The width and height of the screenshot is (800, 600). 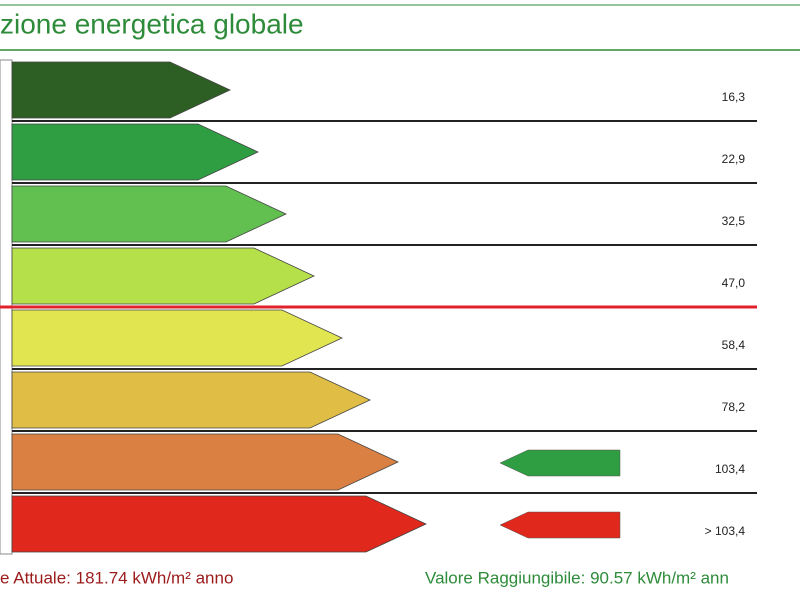 What do you see at coordinates (116, 577) in the screenshot?
I see `current-value: e Attuale: 181.74 kWh/m² anno` at bounding box center [116, 577].